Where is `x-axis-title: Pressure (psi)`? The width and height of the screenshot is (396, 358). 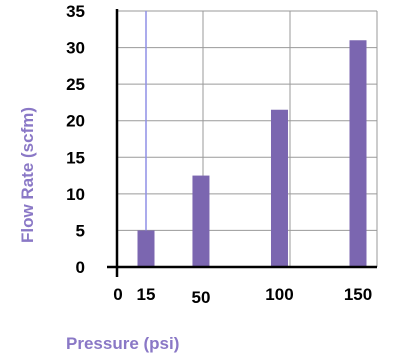 x-axis-title: Pressure (psi) is located at coordinates (122, 343).